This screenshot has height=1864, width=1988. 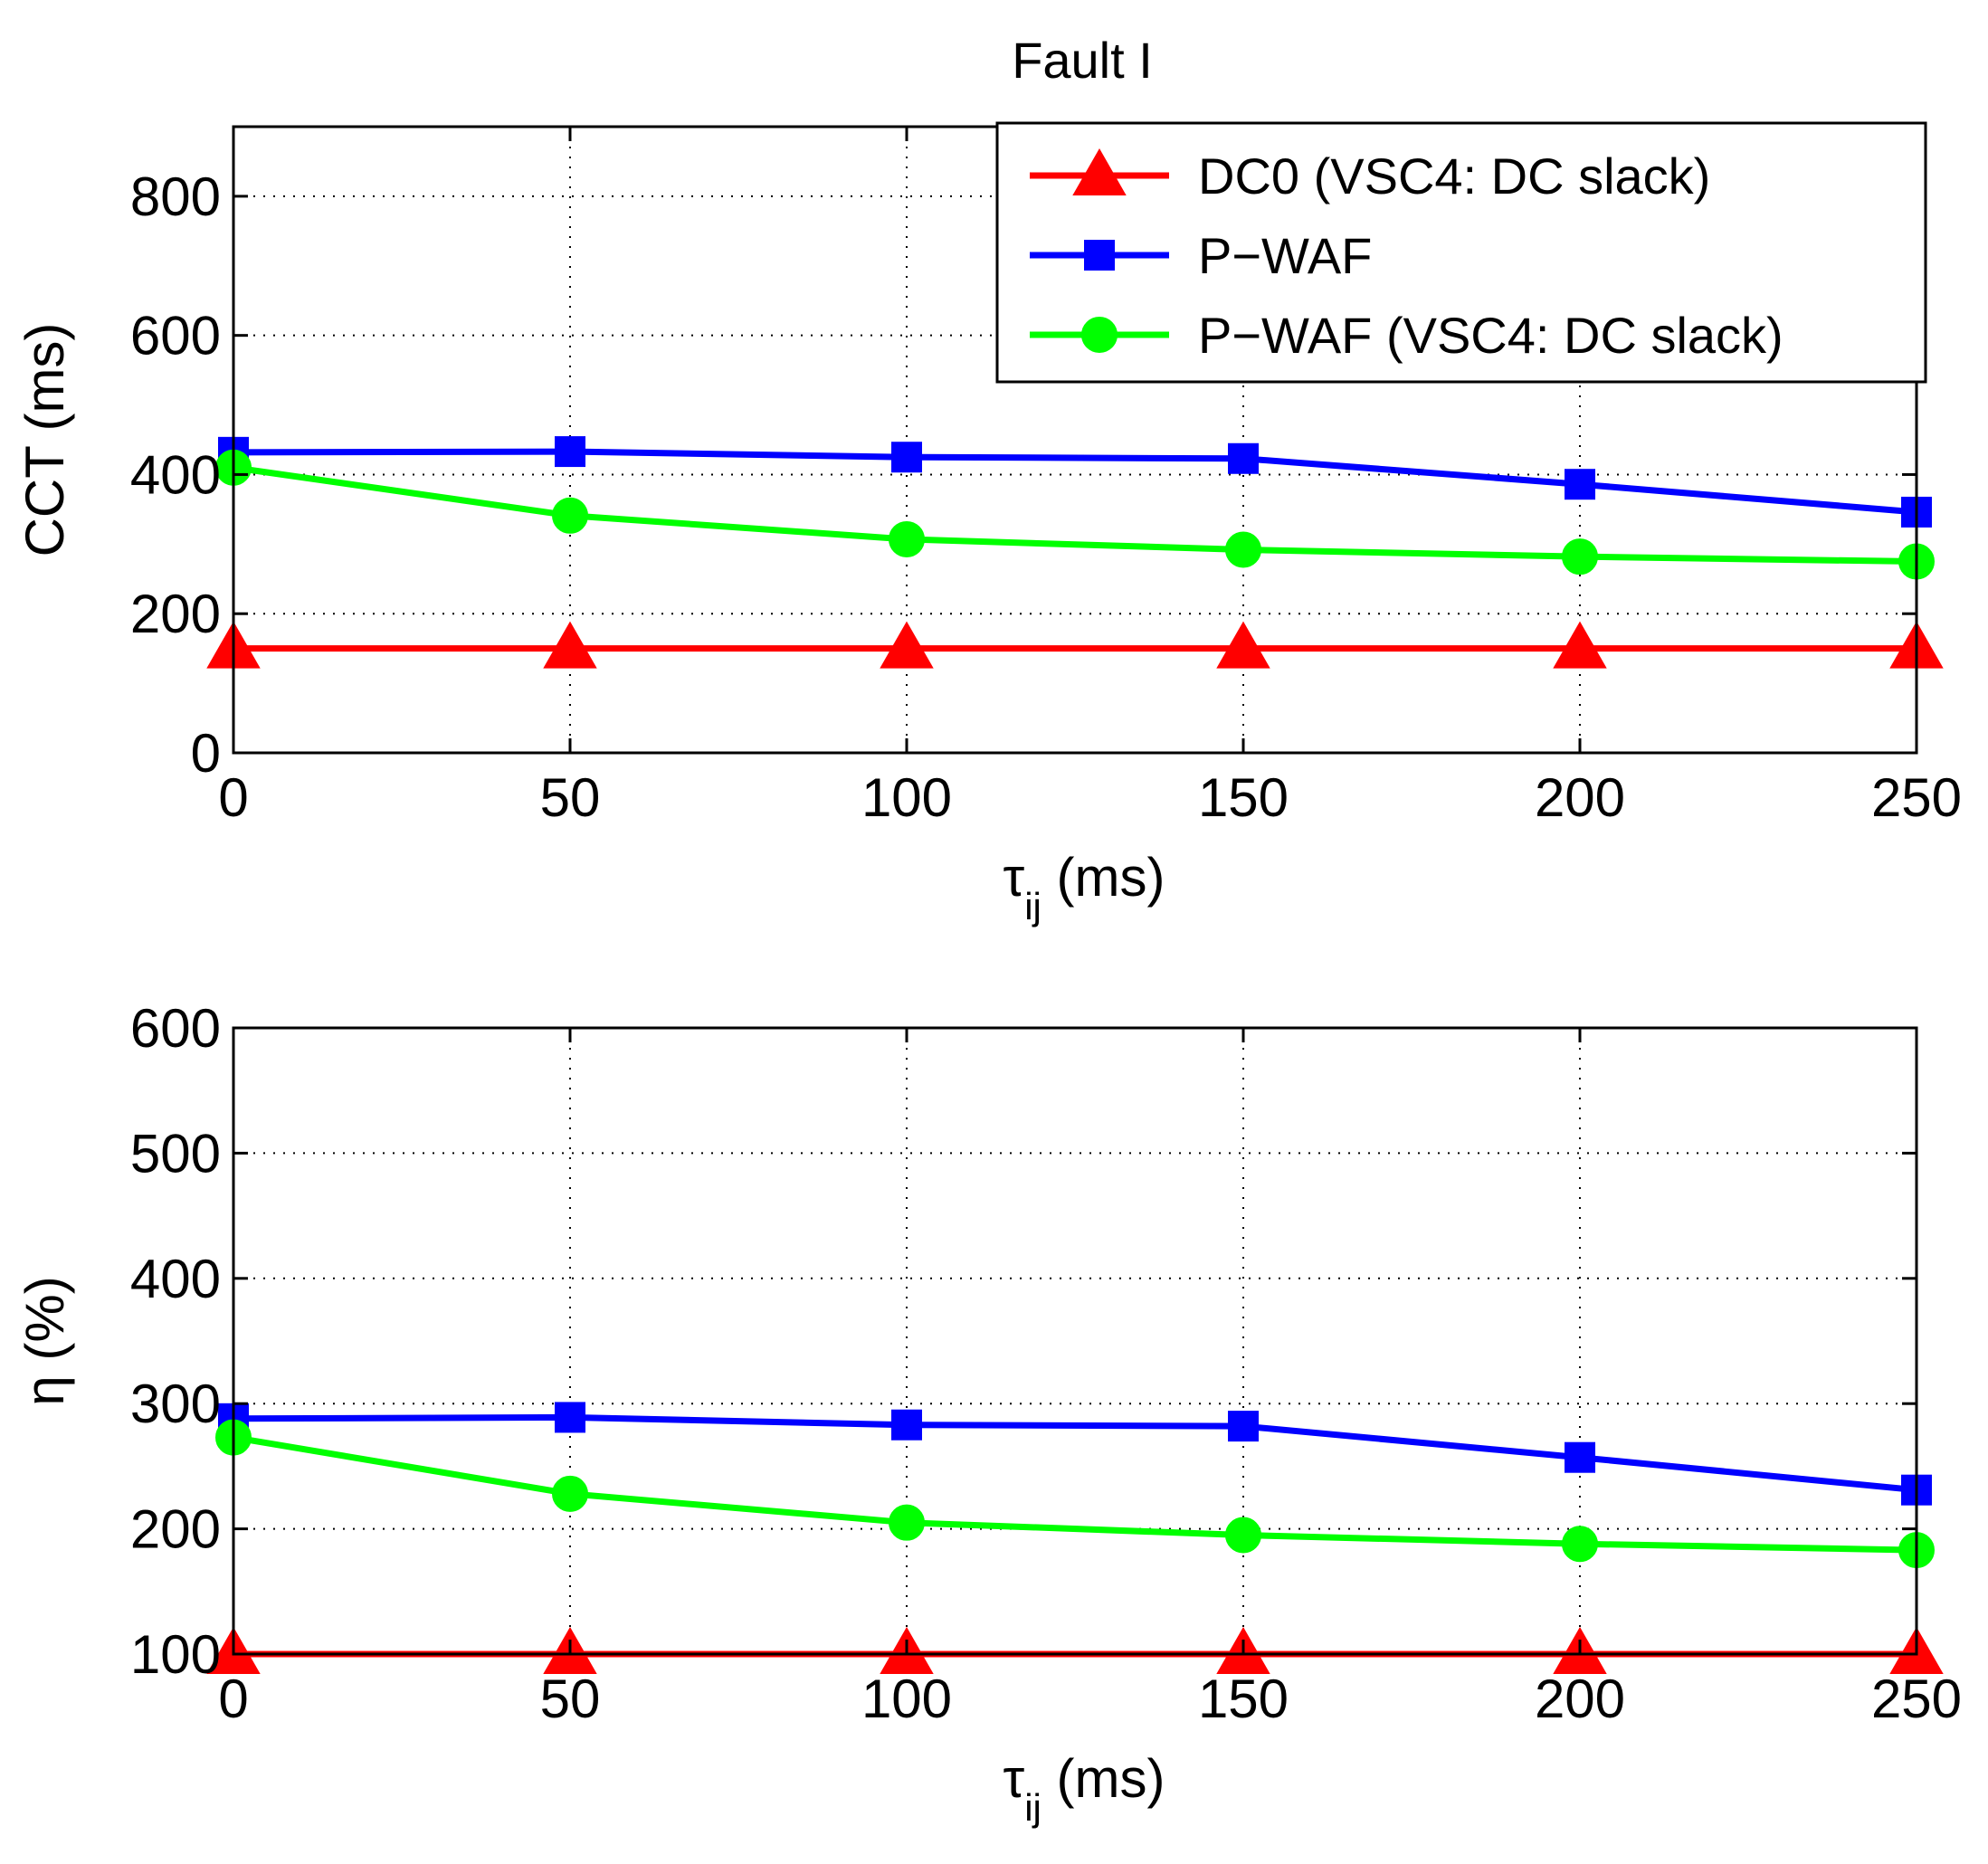 I want to click on figure-title: Fault I, so click(x=1082, y=60).